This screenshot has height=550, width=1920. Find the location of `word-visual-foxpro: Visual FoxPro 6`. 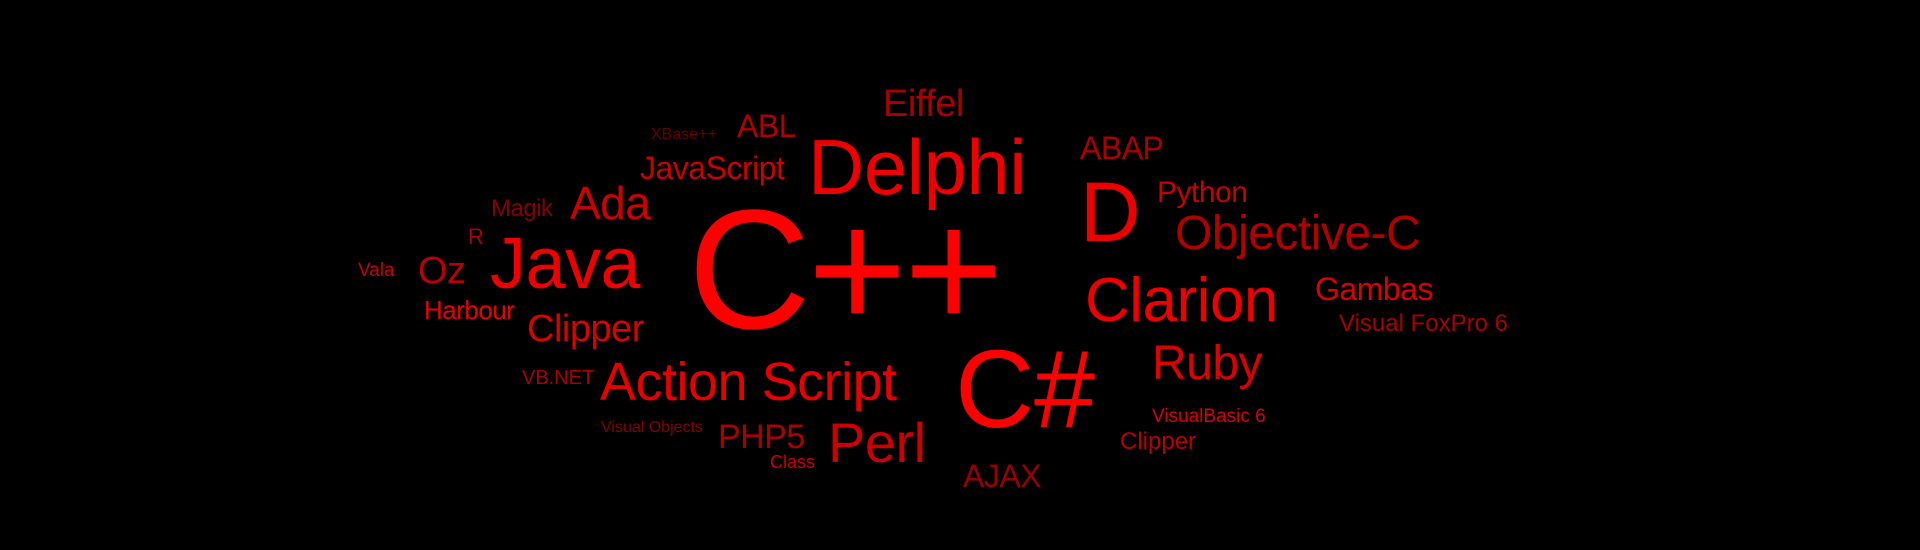

word-visual-foxpro: Visual FoxPro 6 is located at coordinates (1423, 323).